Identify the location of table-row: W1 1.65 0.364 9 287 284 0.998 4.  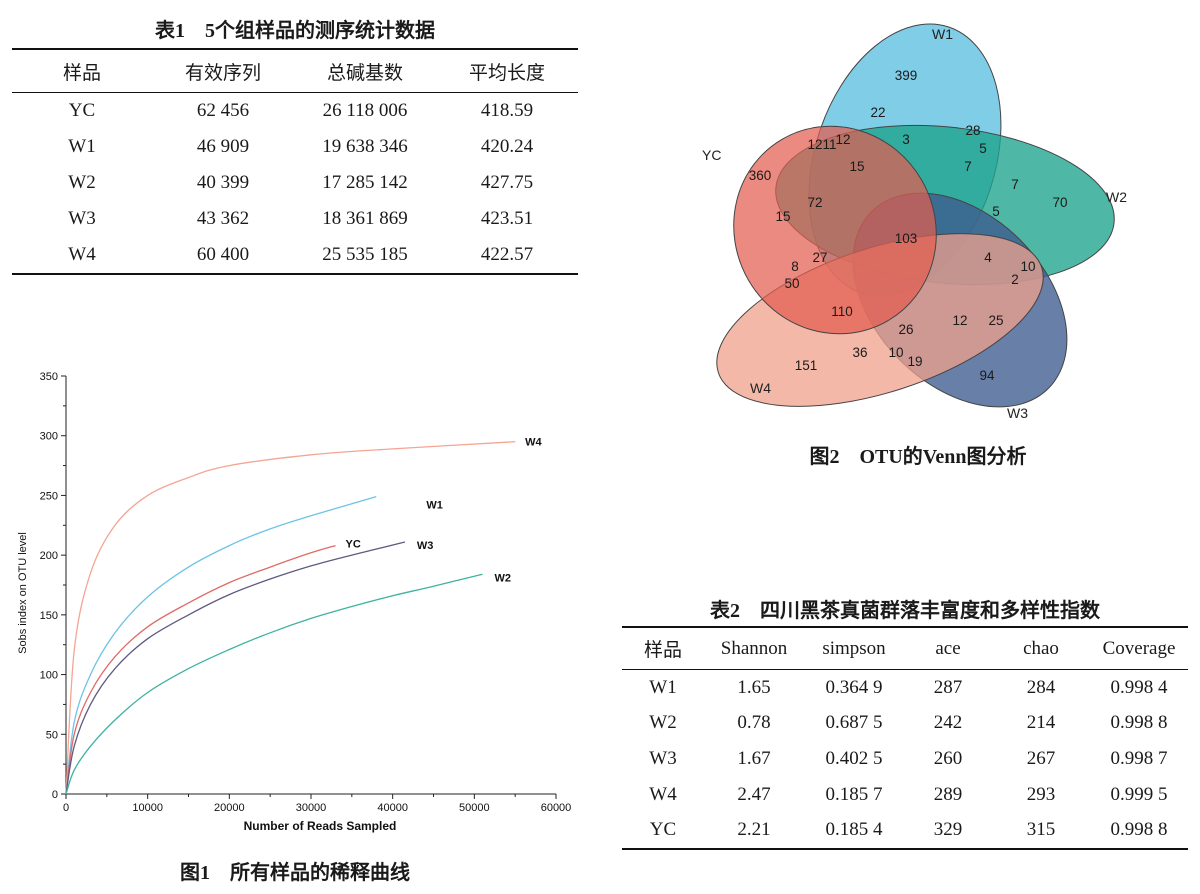
(905, 688).